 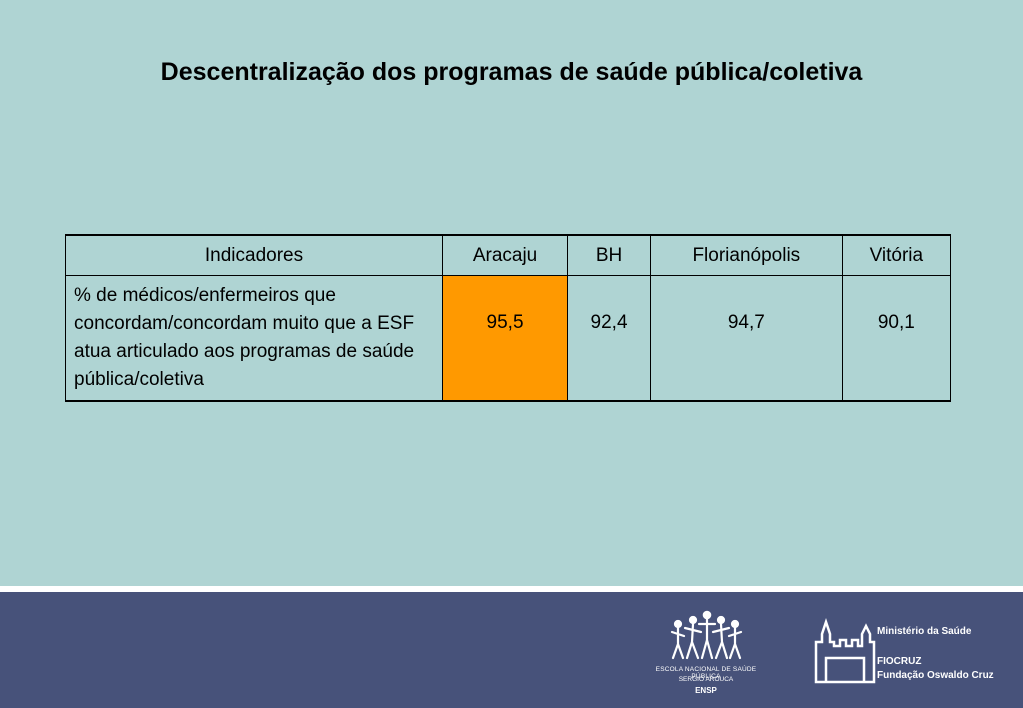 What do you see at coordinates (706, 690) in the screenshot?
I see `ensp-acronym: ENSP` at bounding box center [706, 690].